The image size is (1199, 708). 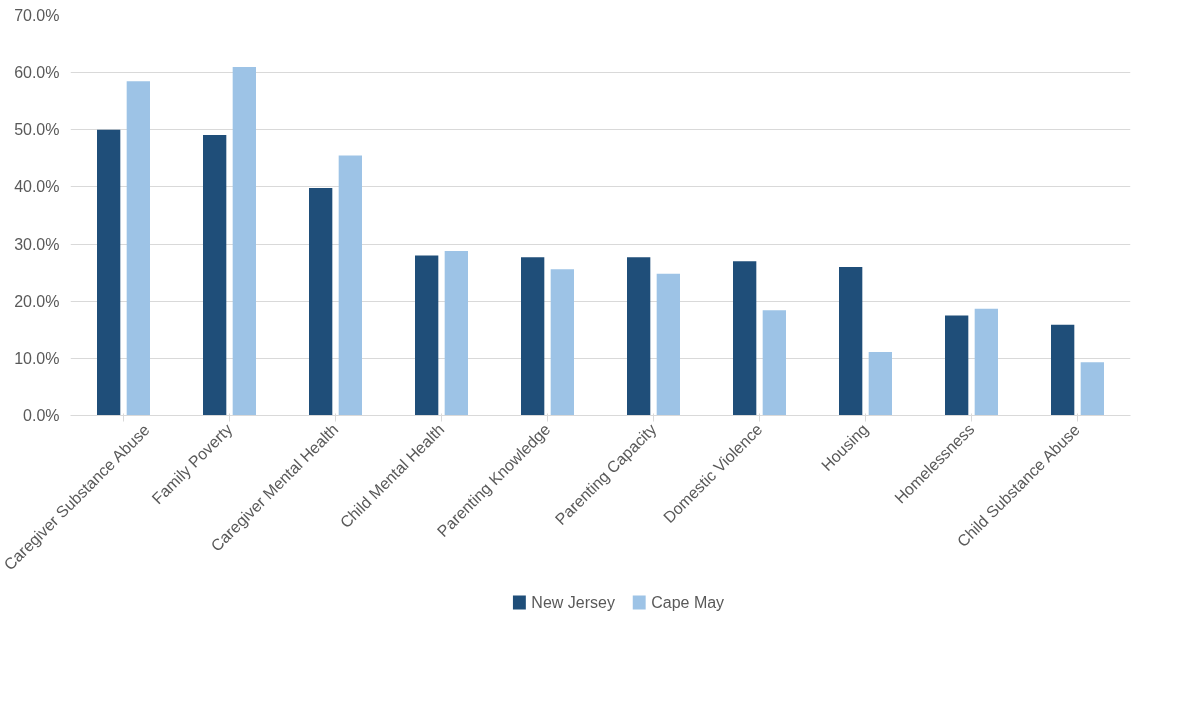 I want to click on y-tick-label: 50.0%, so click(x=37, y=130).